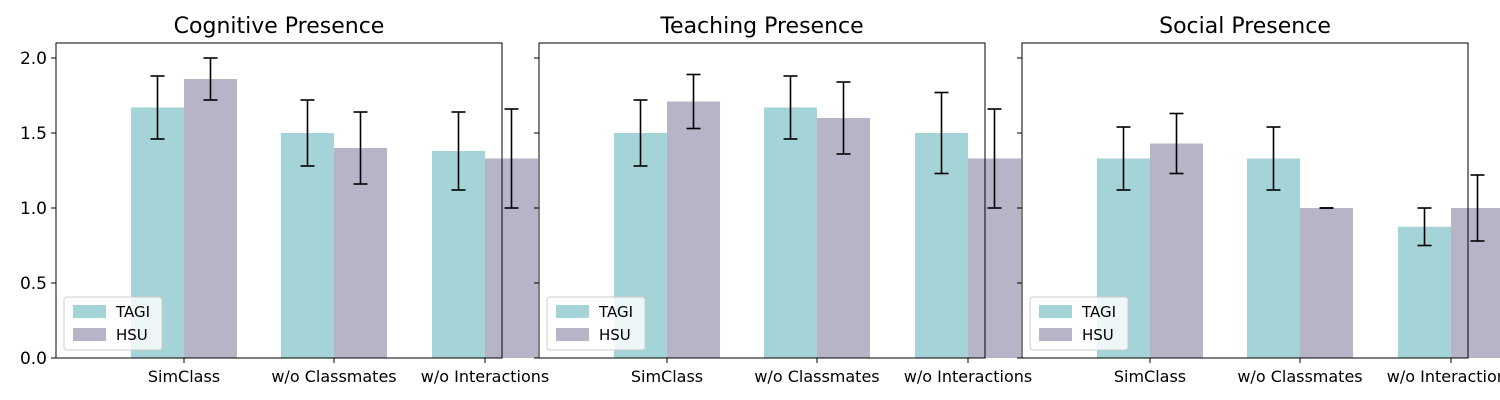 This screenshot has width=1500, height=400. What do you see at coordinates (33, 209) in the screenshot?
I see `y-tick-label: 1.0` at bounding box center [33, 209].